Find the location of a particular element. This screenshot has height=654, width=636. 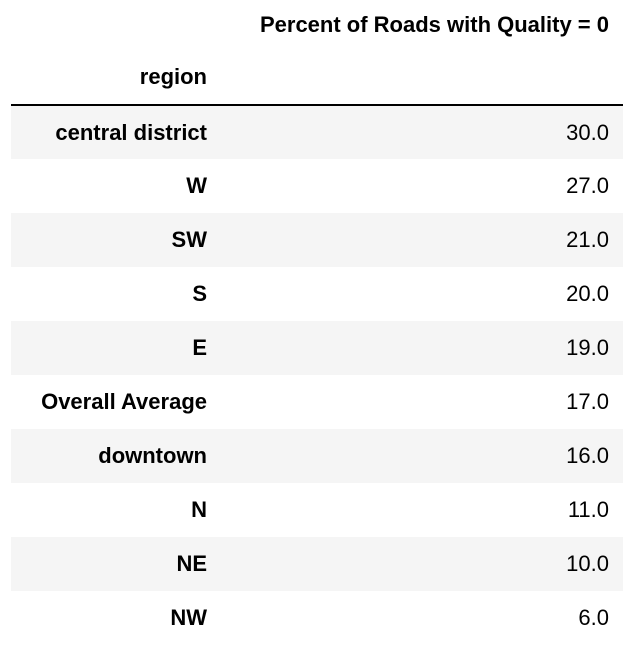

table-row: NE 10.0 is located at coordinates (317, 564).